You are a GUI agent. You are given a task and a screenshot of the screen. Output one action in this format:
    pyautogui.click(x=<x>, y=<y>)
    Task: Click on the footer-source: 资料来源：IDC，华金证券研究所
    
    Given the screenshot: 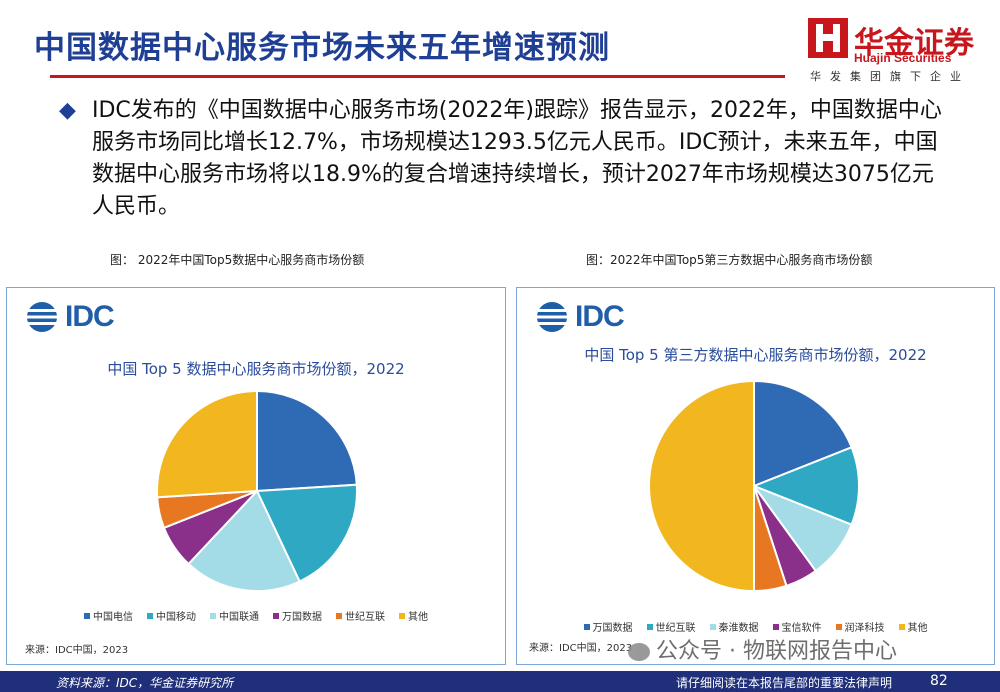 What is the action you would take?
    pyautogui.click(x=145, y=683)
    